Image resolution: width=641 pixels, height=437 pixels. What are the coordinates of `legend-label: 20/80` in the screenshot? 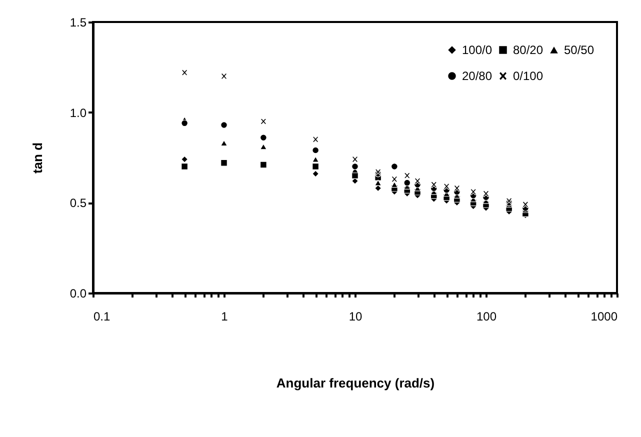 It's located at (477, 76).